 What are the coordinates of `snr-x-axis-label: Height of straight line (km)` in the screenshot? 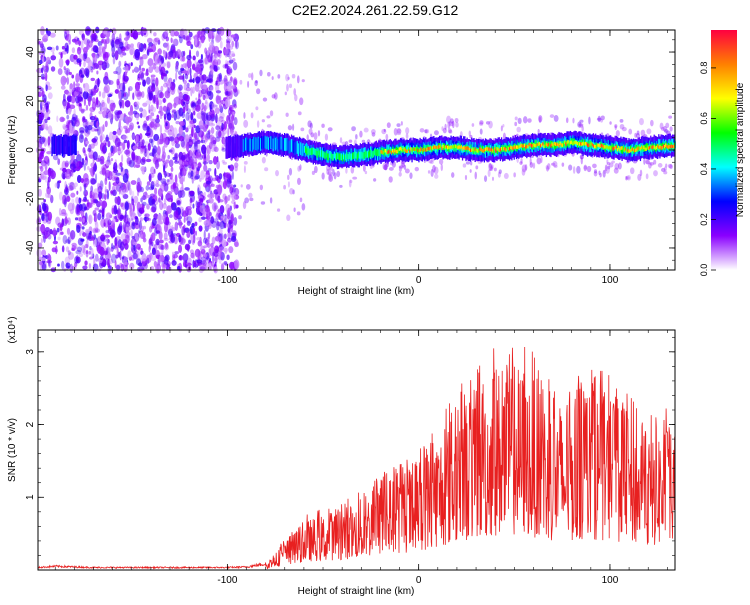 It's located at (356, 591).